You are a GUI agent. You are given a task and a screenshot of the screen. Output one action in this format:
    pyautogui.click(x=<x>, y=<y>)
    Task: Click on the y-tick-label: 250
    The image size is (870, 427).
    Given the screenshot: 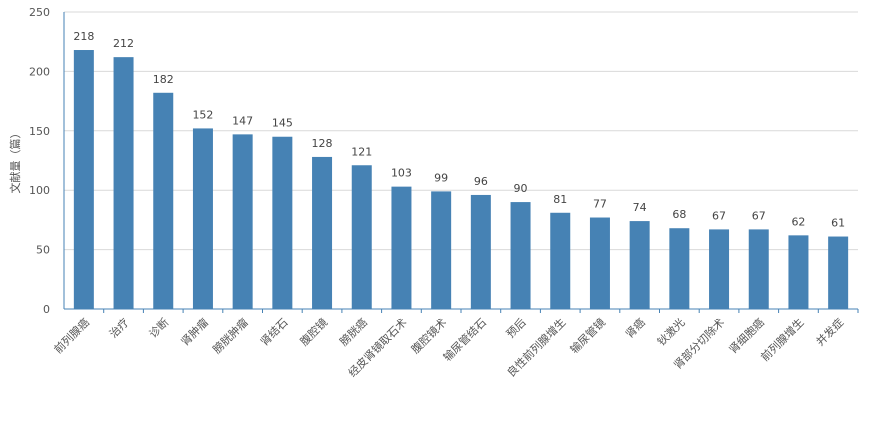 What is the action you would take?
    pyautogui.click(x=39, y=12)
    